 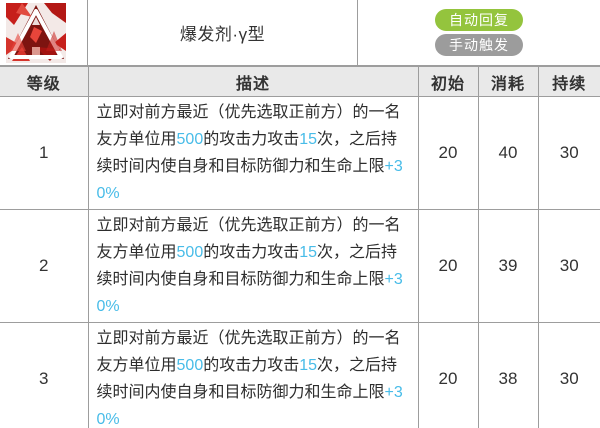 What do you see at coordinates (44, 153) in the screenshot?
I see `level-cell: 1` at bounding box center [44, 153].